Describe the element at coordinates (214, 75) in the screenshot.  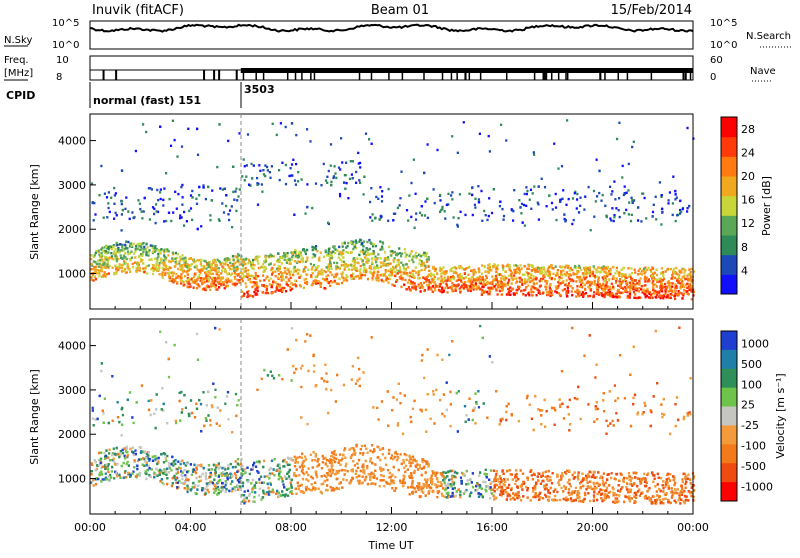
I see `freq-mark` at that location.